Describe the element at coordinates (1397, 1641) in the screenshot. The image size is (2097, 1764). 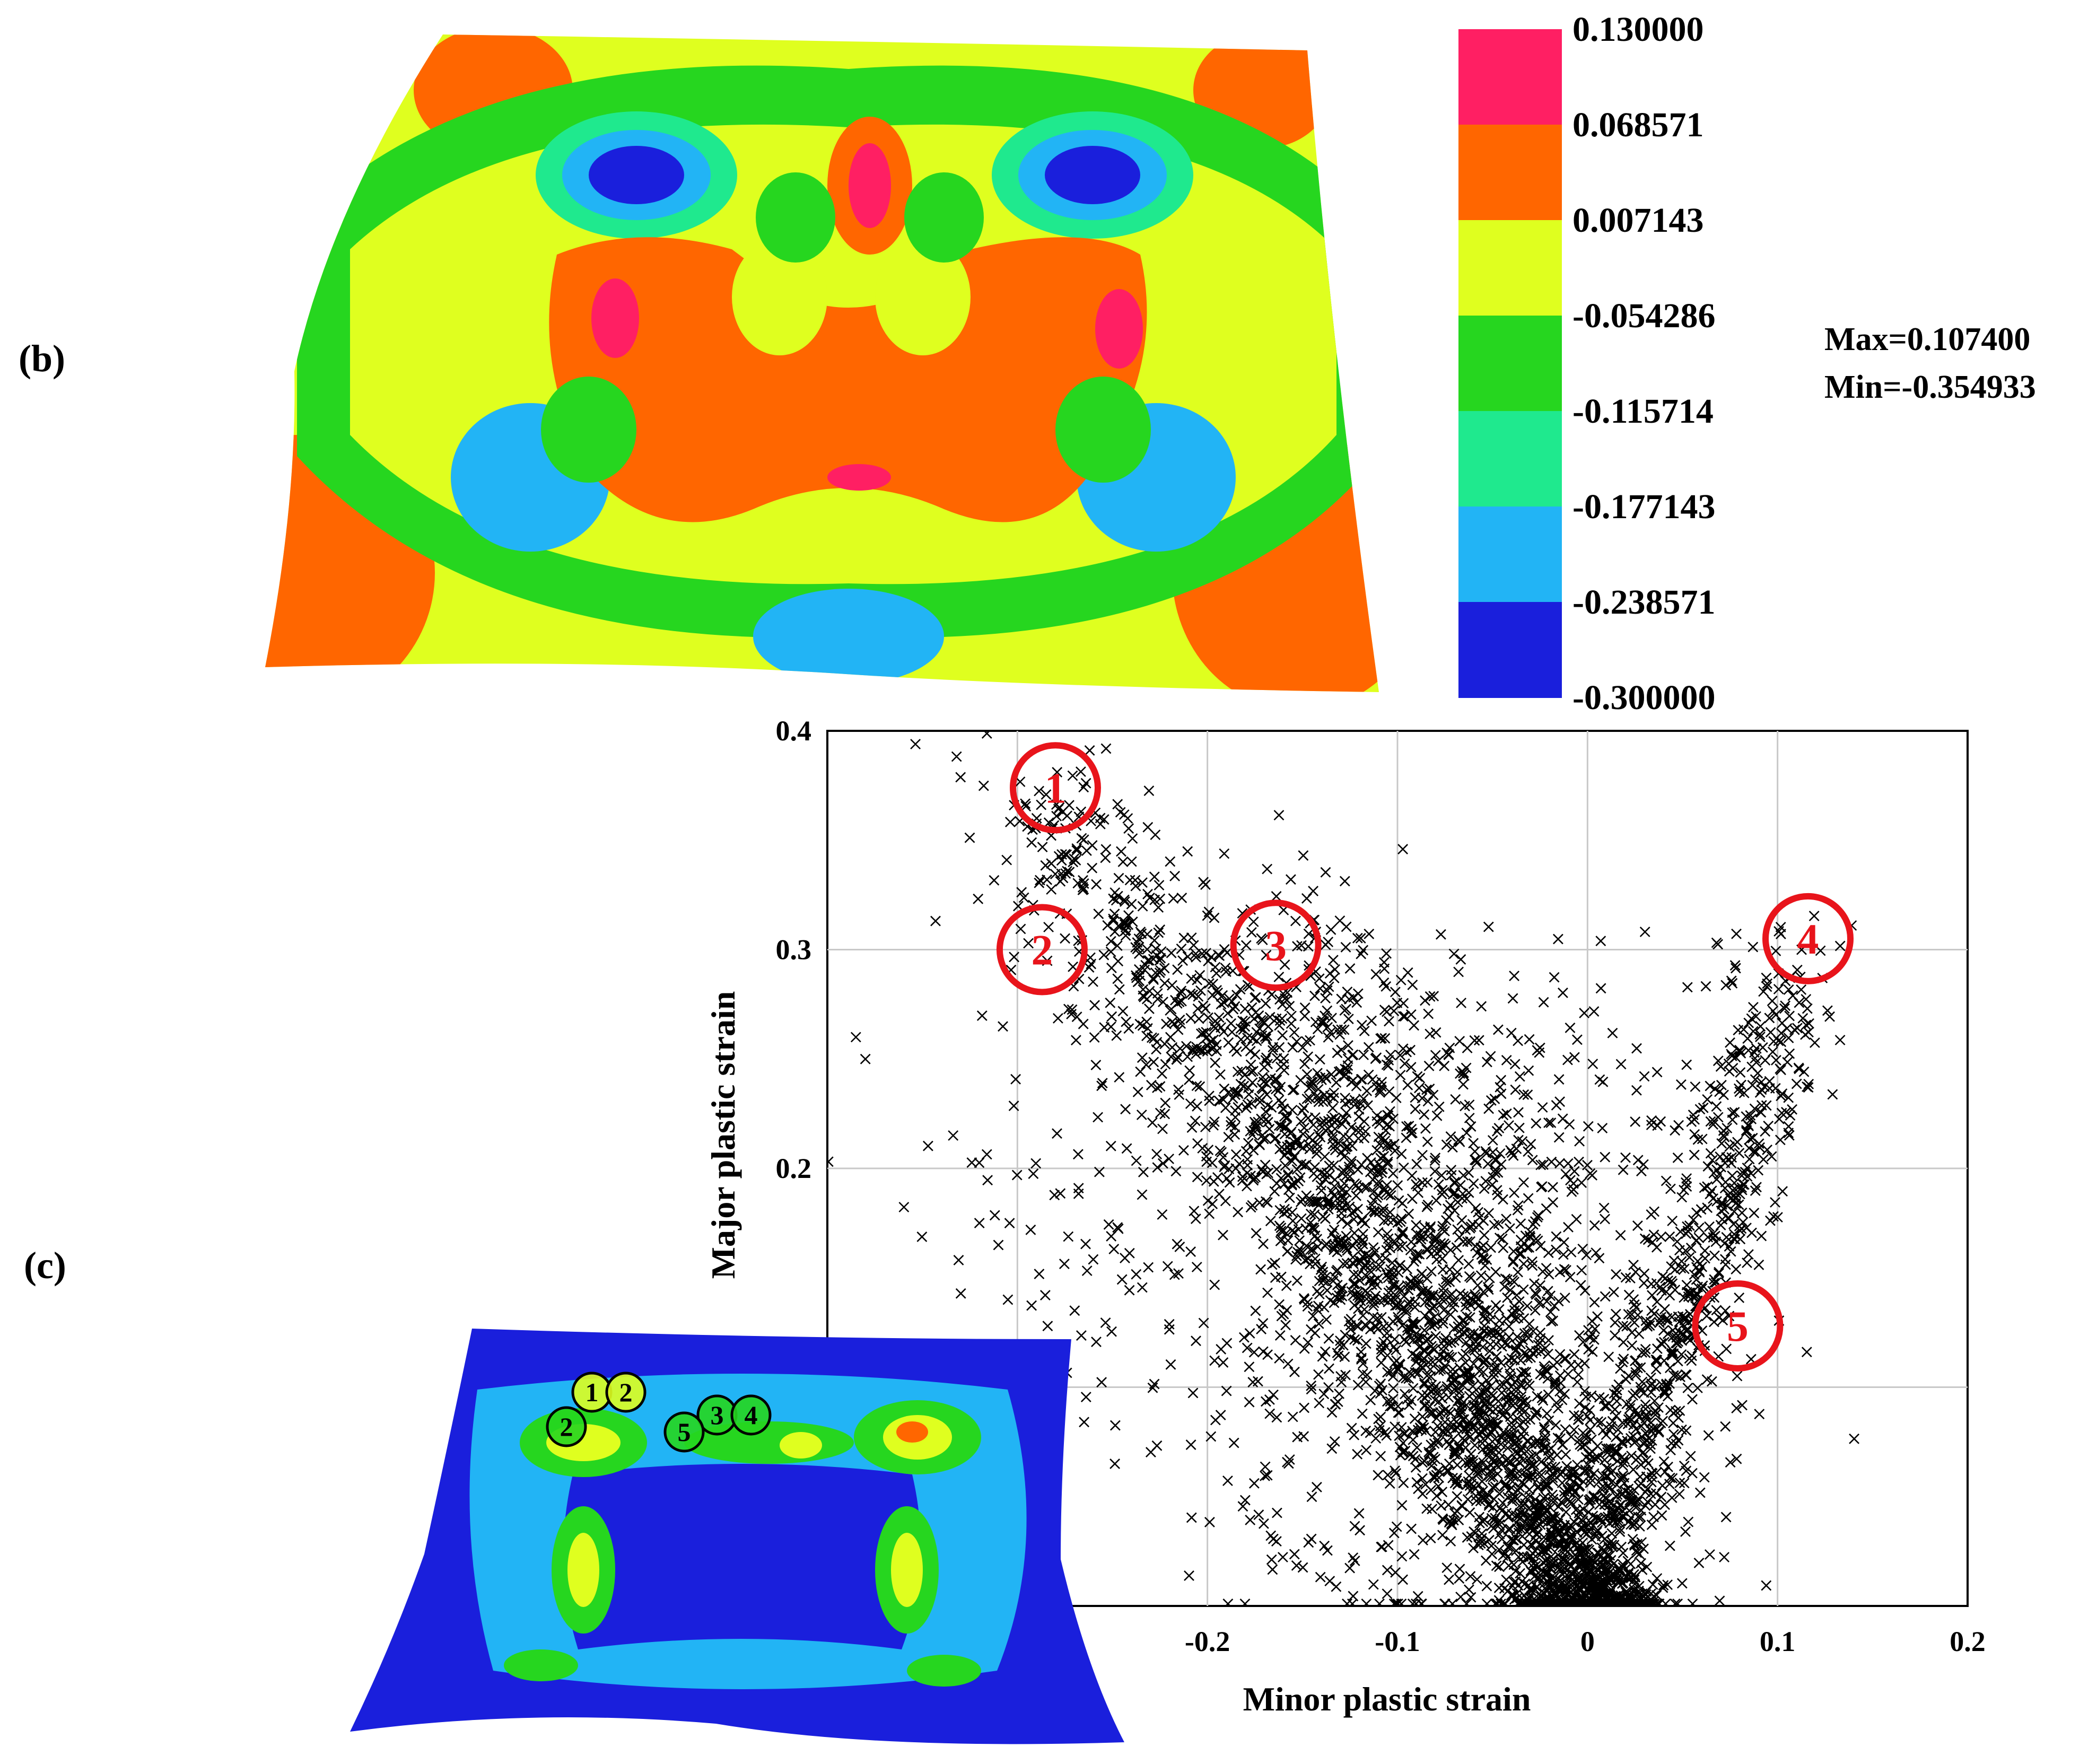
I see `x-tick-label: -0.1` at that location.